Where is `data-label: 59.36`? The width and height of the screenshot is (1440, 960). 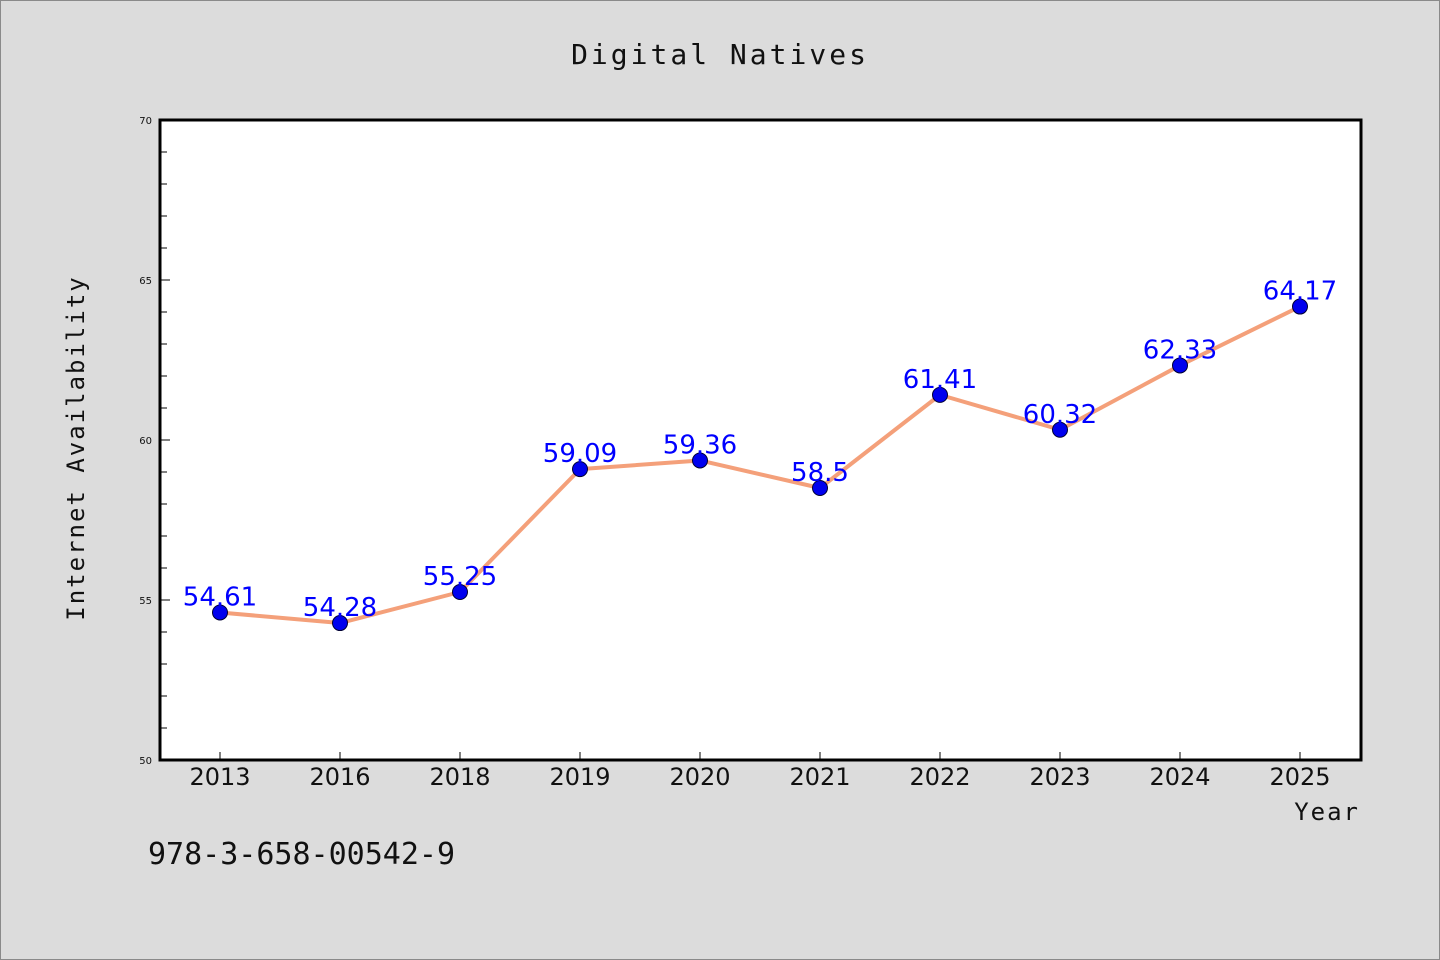 data-label: 59.36 is located at coordinates (700, 445).